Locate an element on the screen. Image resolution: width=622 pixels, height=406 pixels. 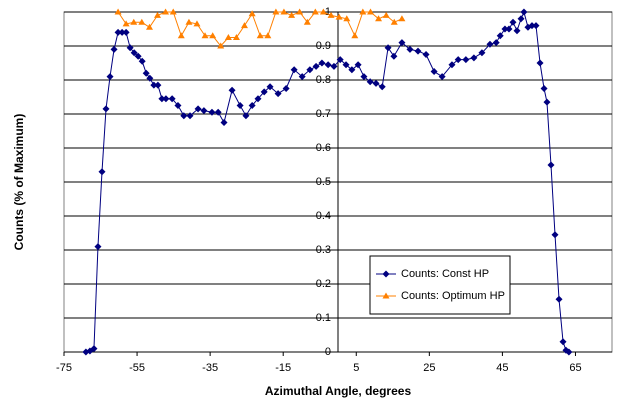
y-tick-label: 0.1 is located at coordinates (323, 318).